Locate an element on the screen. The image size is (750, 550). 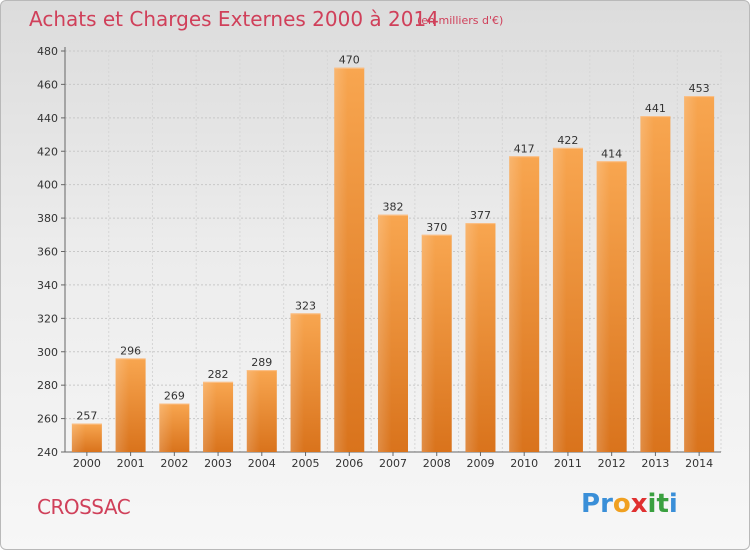
logo-letter: x is located at coordinates (639, 504).